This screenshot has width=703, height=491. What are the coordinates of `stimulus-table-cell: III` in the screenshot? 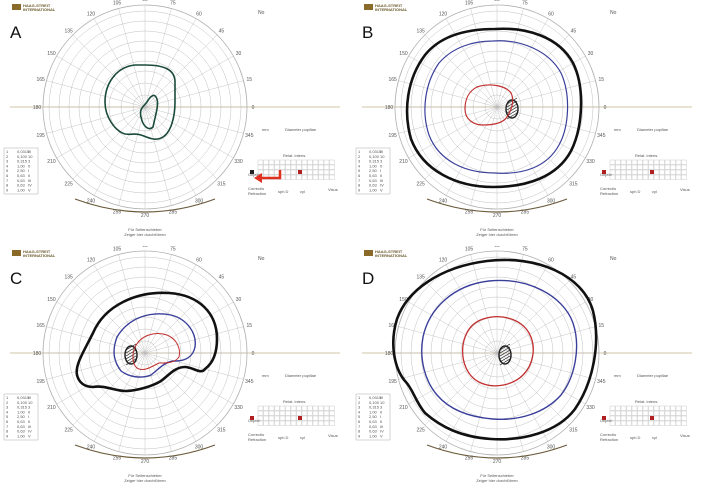 It's located at (29, 180).